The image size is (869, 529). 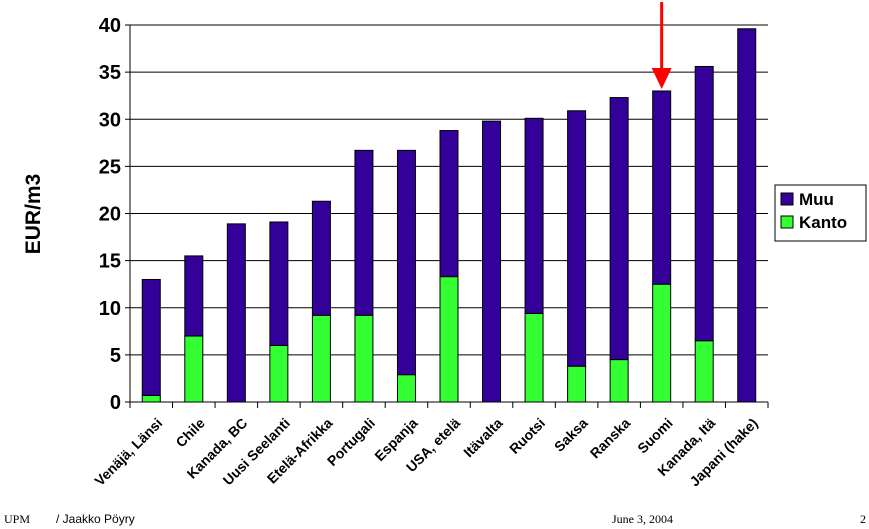 What do you see at coordinates (787, 222) in the screenshot?
I see `legend-swatch-kanto` at bounding box center [787, 222].